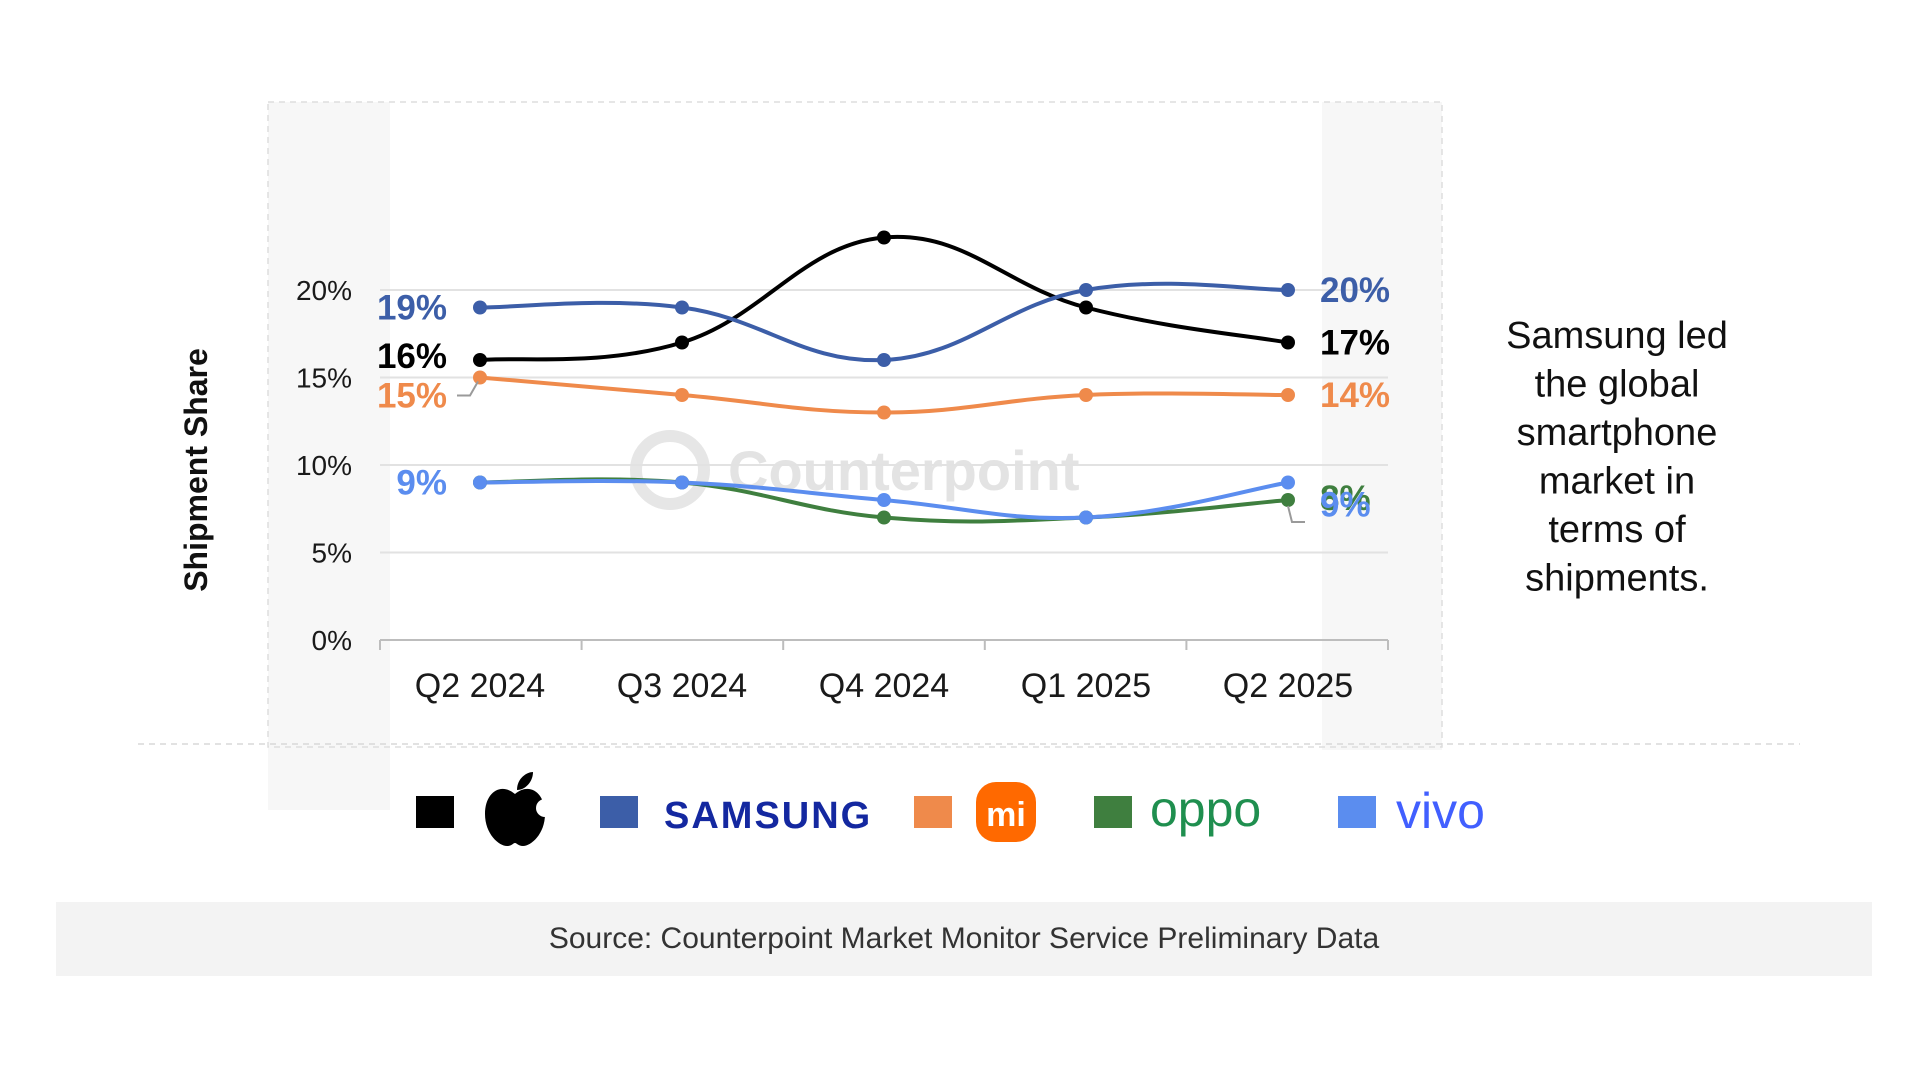 This screenshot has width=1920, height=1080. I want to click on legend-swatch-xiaomi, so click(933, 812).